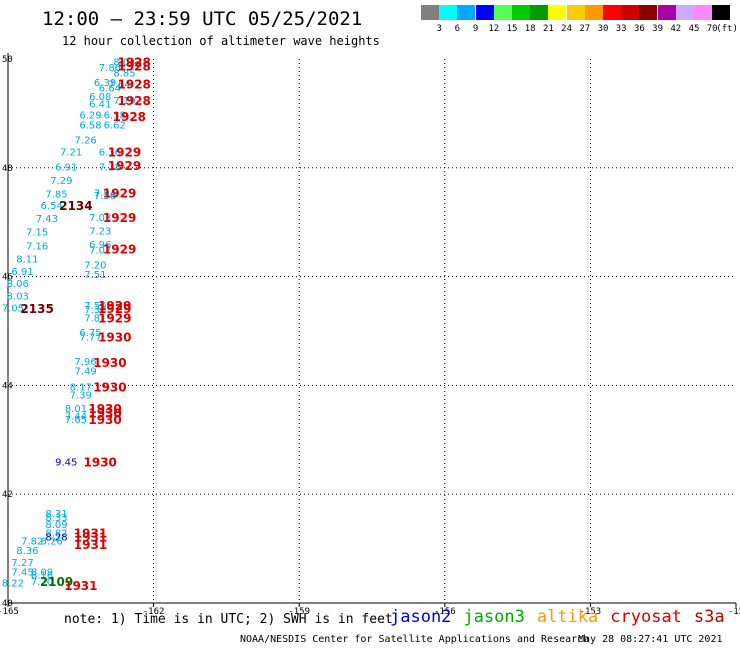  What do you see at coordinates (421, 617) in the screenshot?
I see `satellite-jason2-label: jason2` at bounding box center [421, 617].